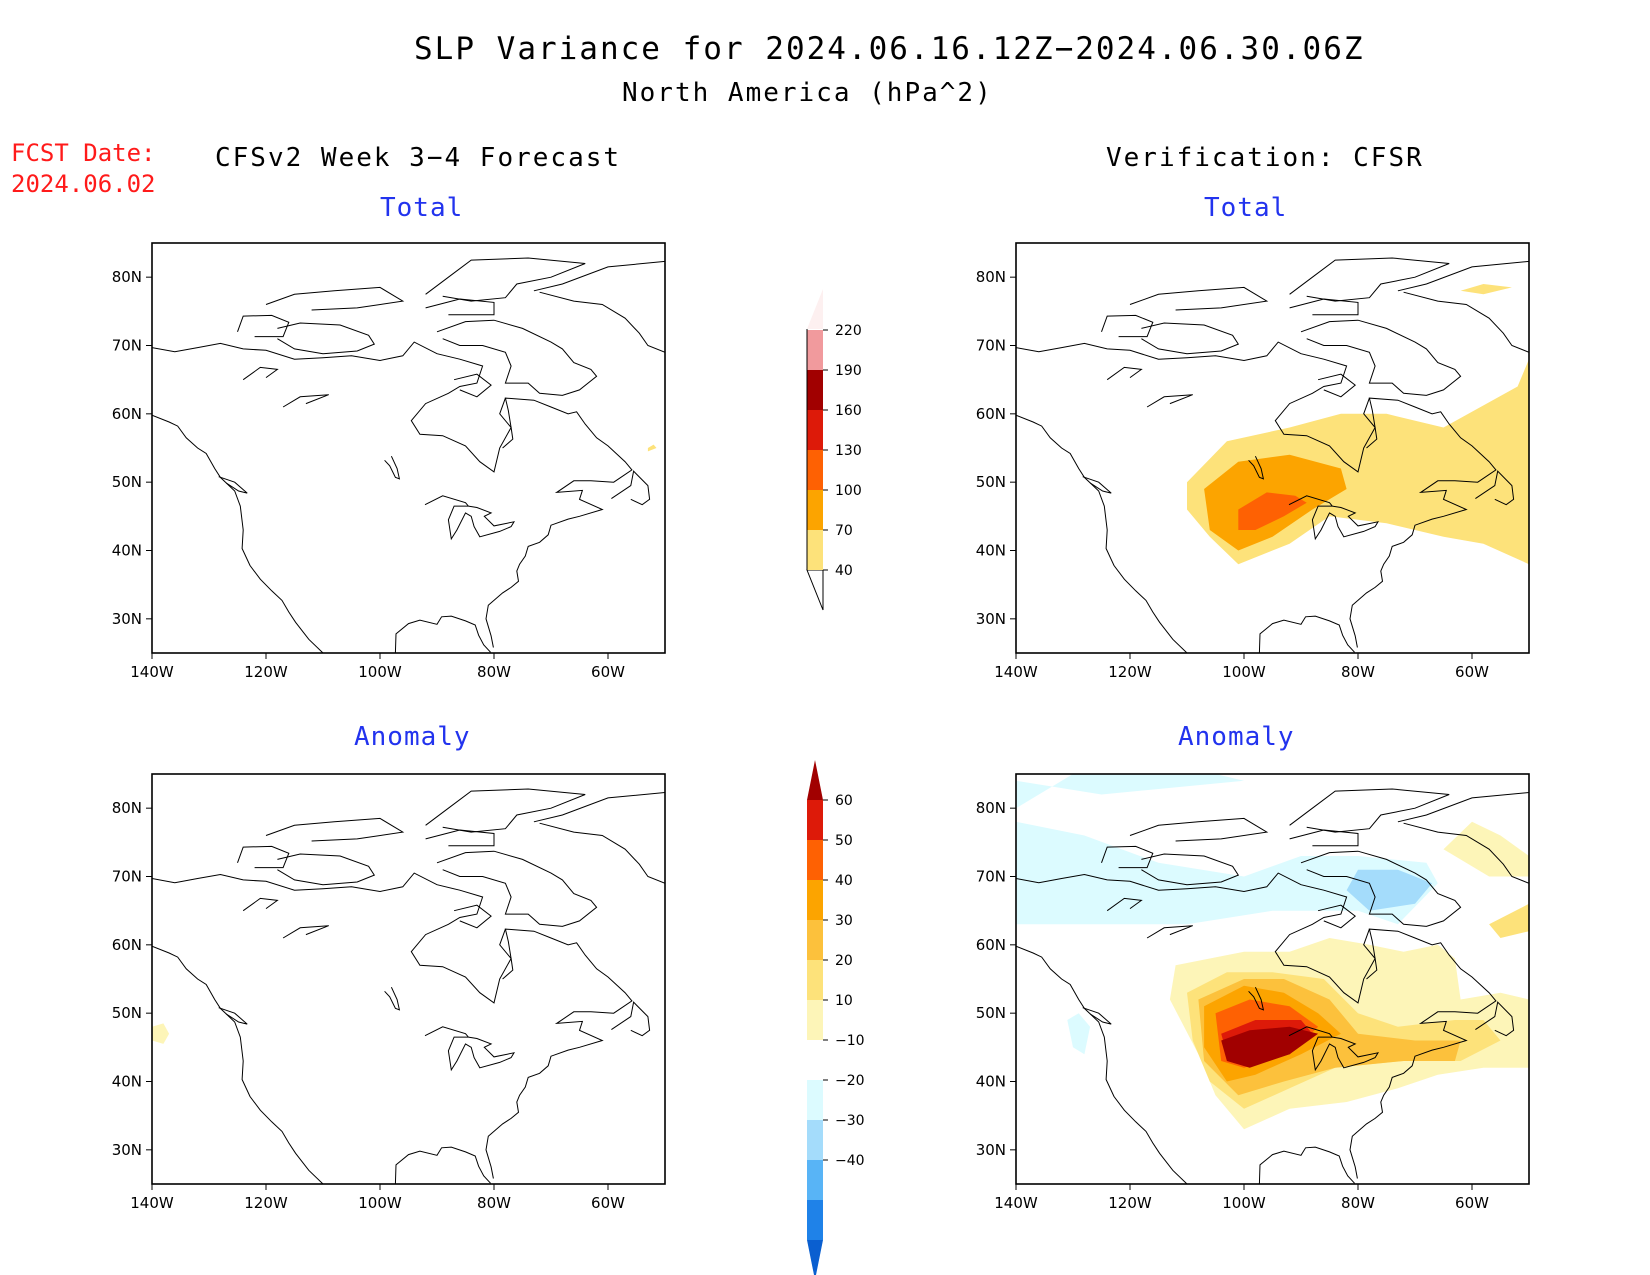 The image size is (1650, 1275). I want to click on colorbar-total: 40 70 100 130 160 190 220, so click(834, 450).